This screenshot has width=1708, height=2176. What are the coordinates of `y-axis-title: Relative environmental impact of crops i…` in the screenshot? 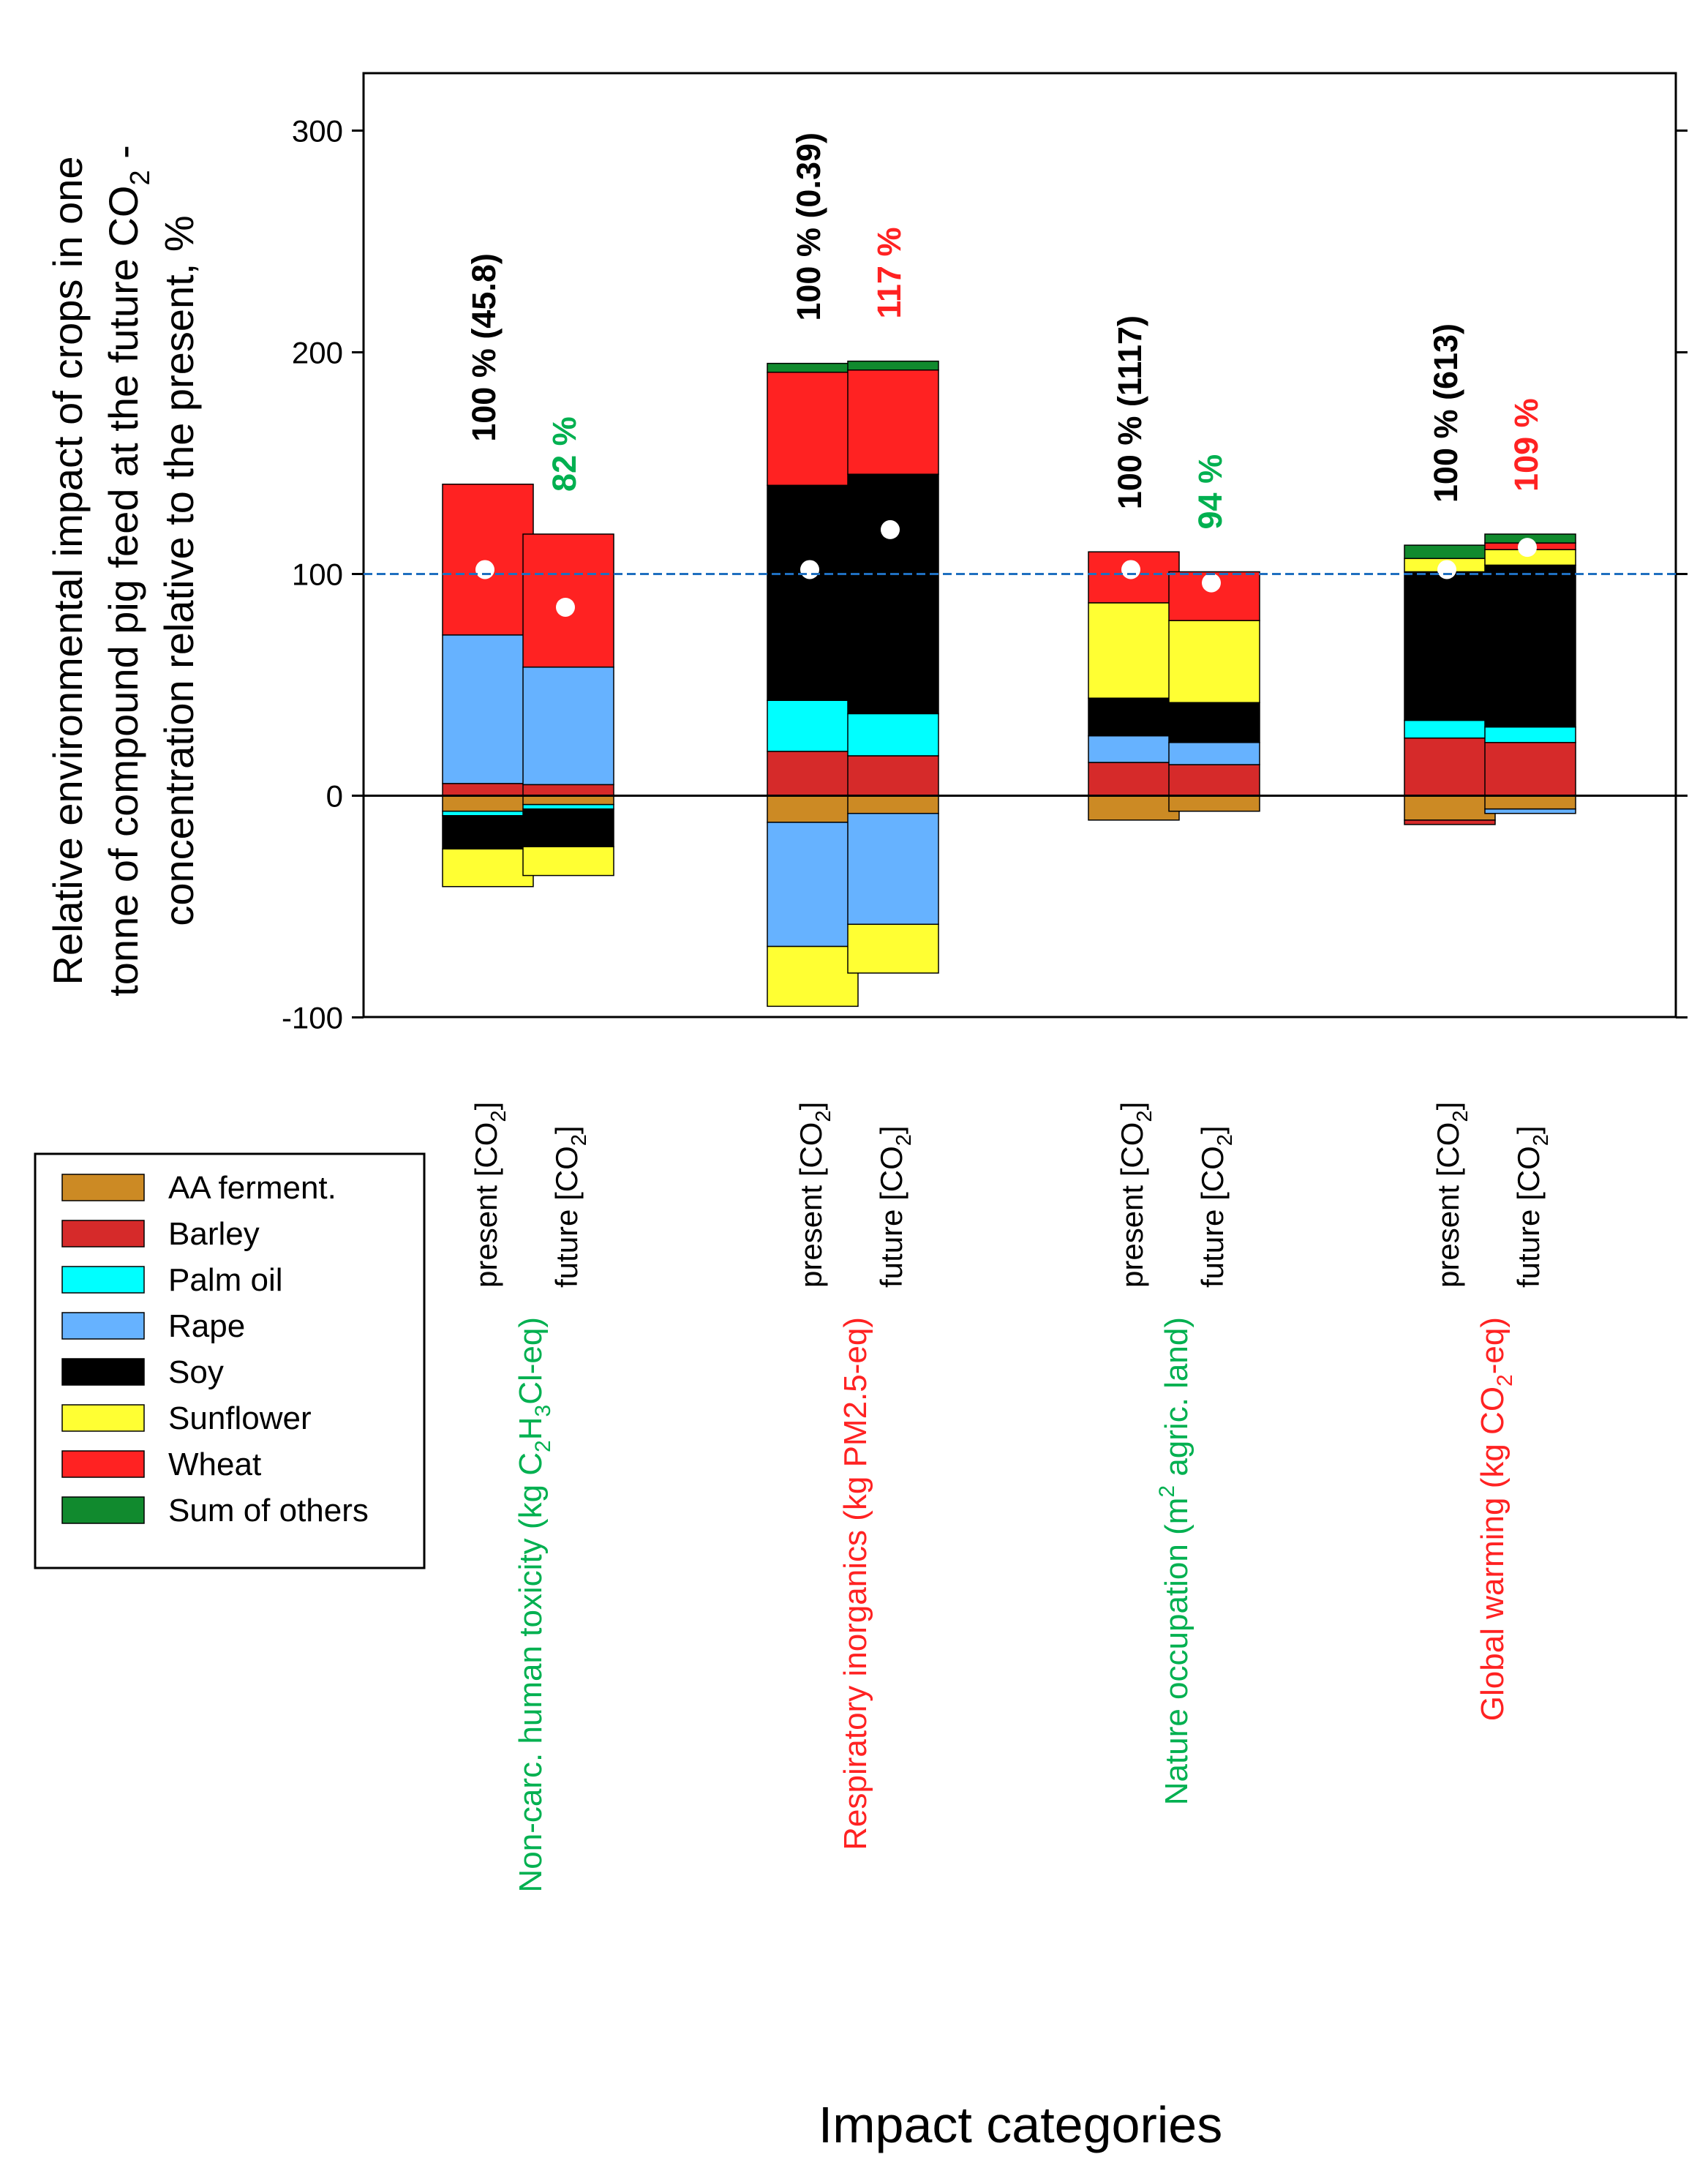 It's located at (68, 570).